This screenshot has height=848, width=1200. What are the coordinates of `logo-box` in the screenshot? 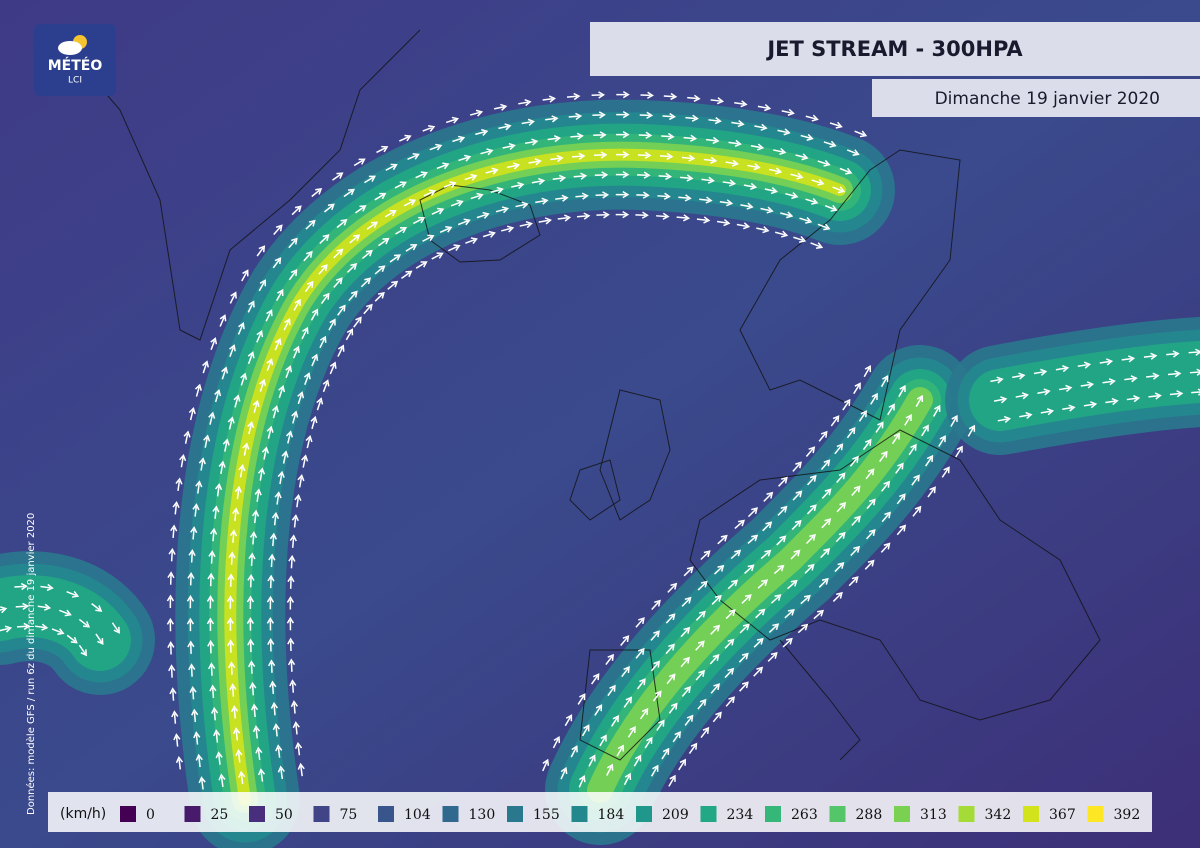 It's located at (75, 60).